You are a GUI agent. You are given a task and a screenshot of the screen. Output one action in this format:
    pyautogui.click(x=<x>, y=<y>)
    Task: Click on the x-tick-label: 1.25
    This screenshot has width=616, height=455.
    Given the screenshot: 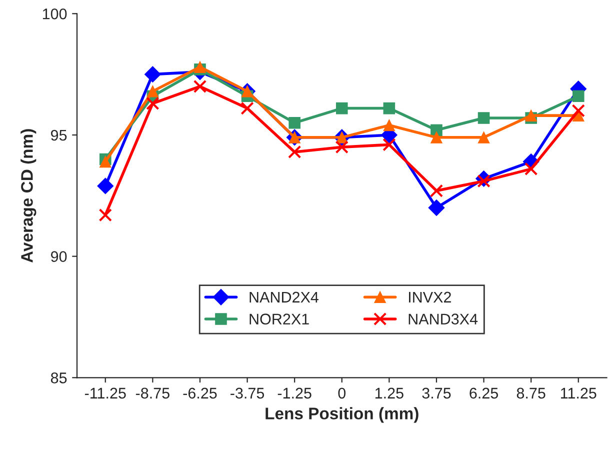 What is the action you would take?
    pyautogui.click(x=389, y=393)
    